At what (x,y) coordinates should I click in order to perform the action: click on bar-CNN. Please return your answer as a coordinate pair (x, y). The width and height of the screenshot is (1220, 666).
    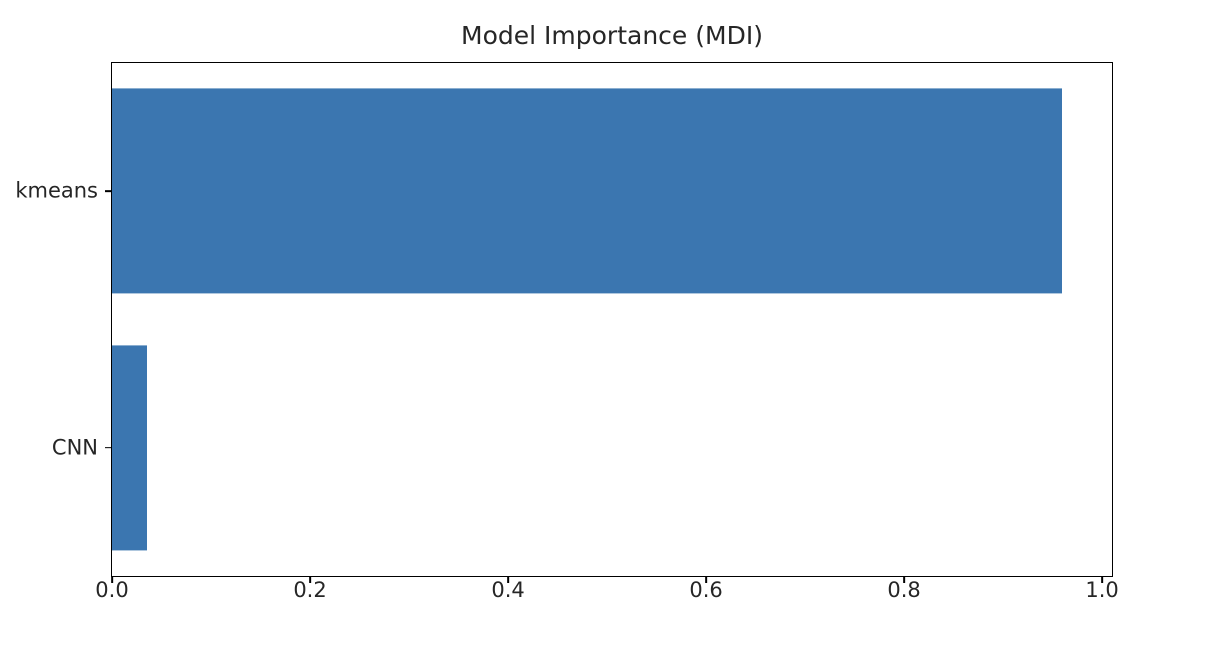
    Looking at the image, I should click on (129, 448).